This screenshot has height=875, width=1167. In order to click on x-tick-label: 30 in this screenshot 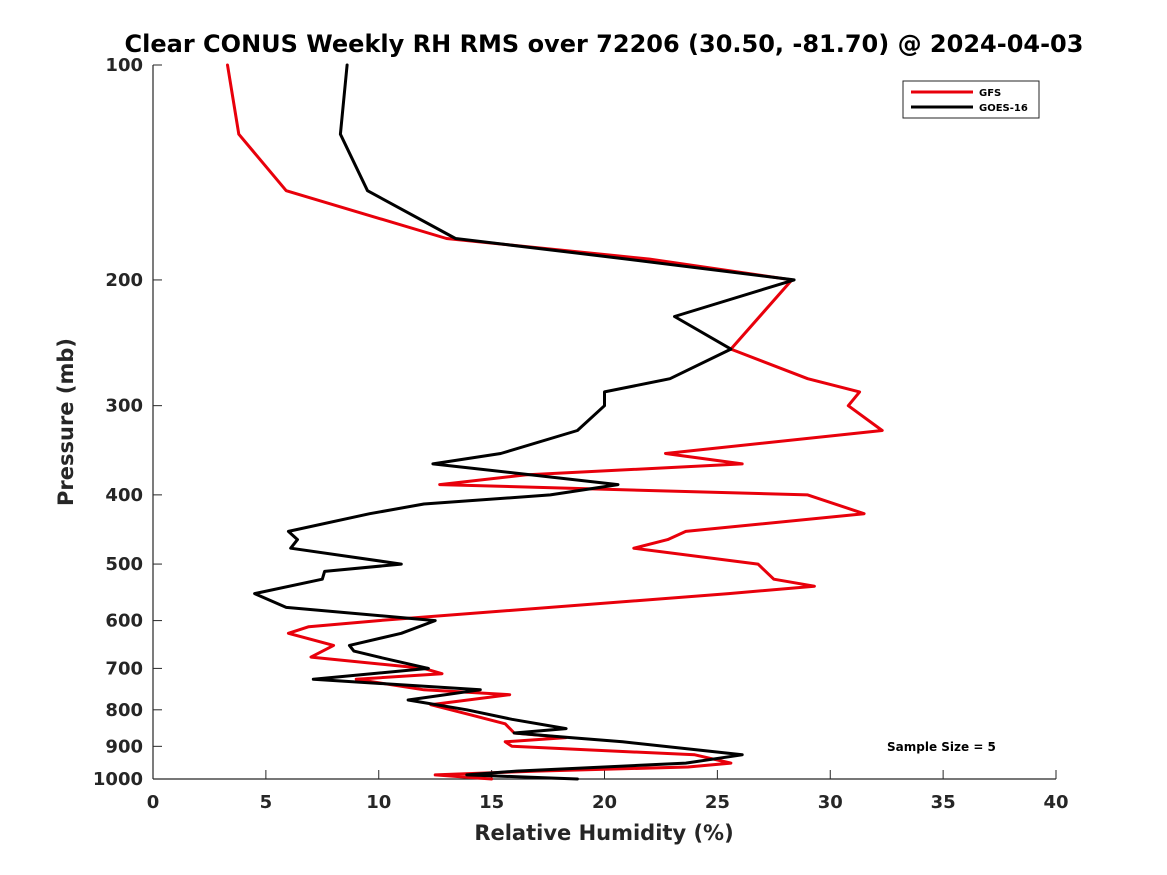, I will do `click(830, 802)`.